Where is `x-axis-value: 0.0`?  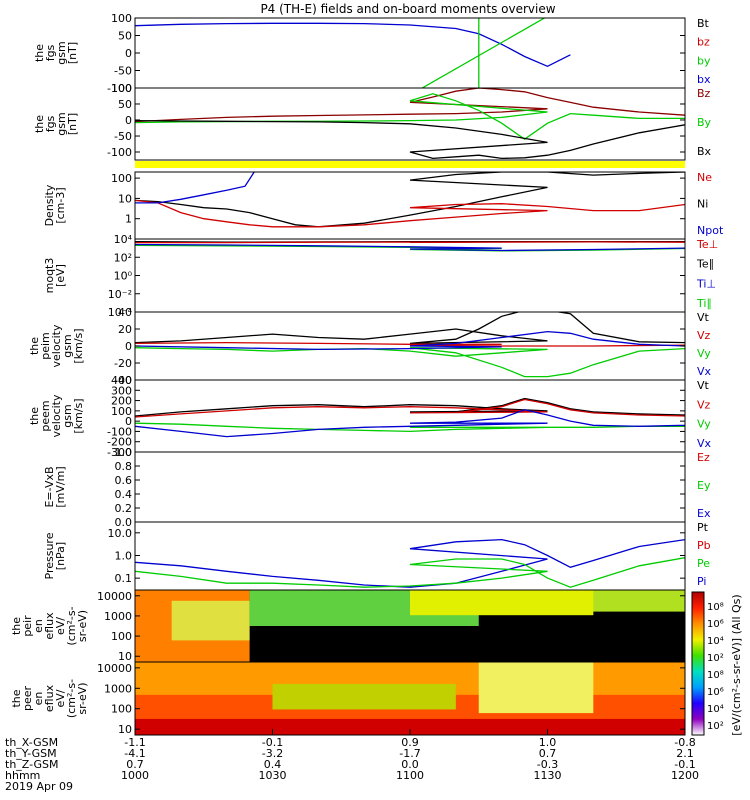 x-axis-value: 0.0 is located at coordinates (410, 764).